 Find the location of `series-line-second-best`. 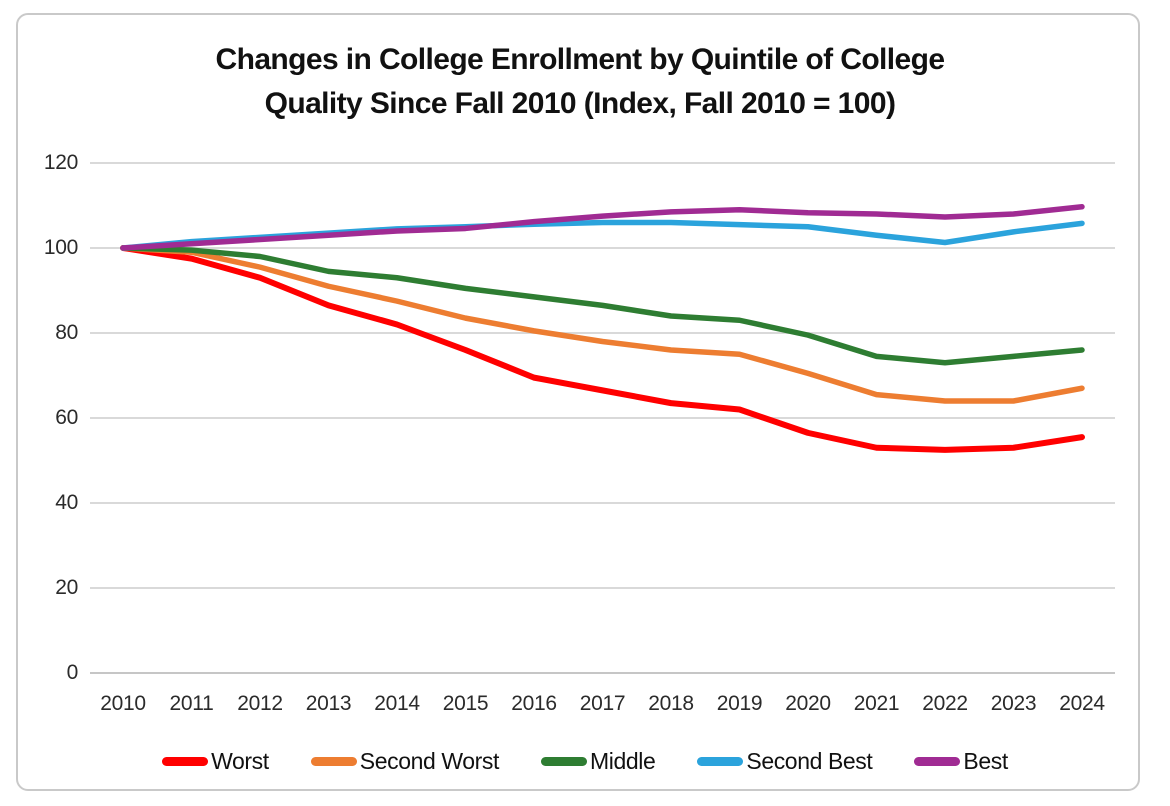

series-line-second-best is located at coordinates (602, 235).